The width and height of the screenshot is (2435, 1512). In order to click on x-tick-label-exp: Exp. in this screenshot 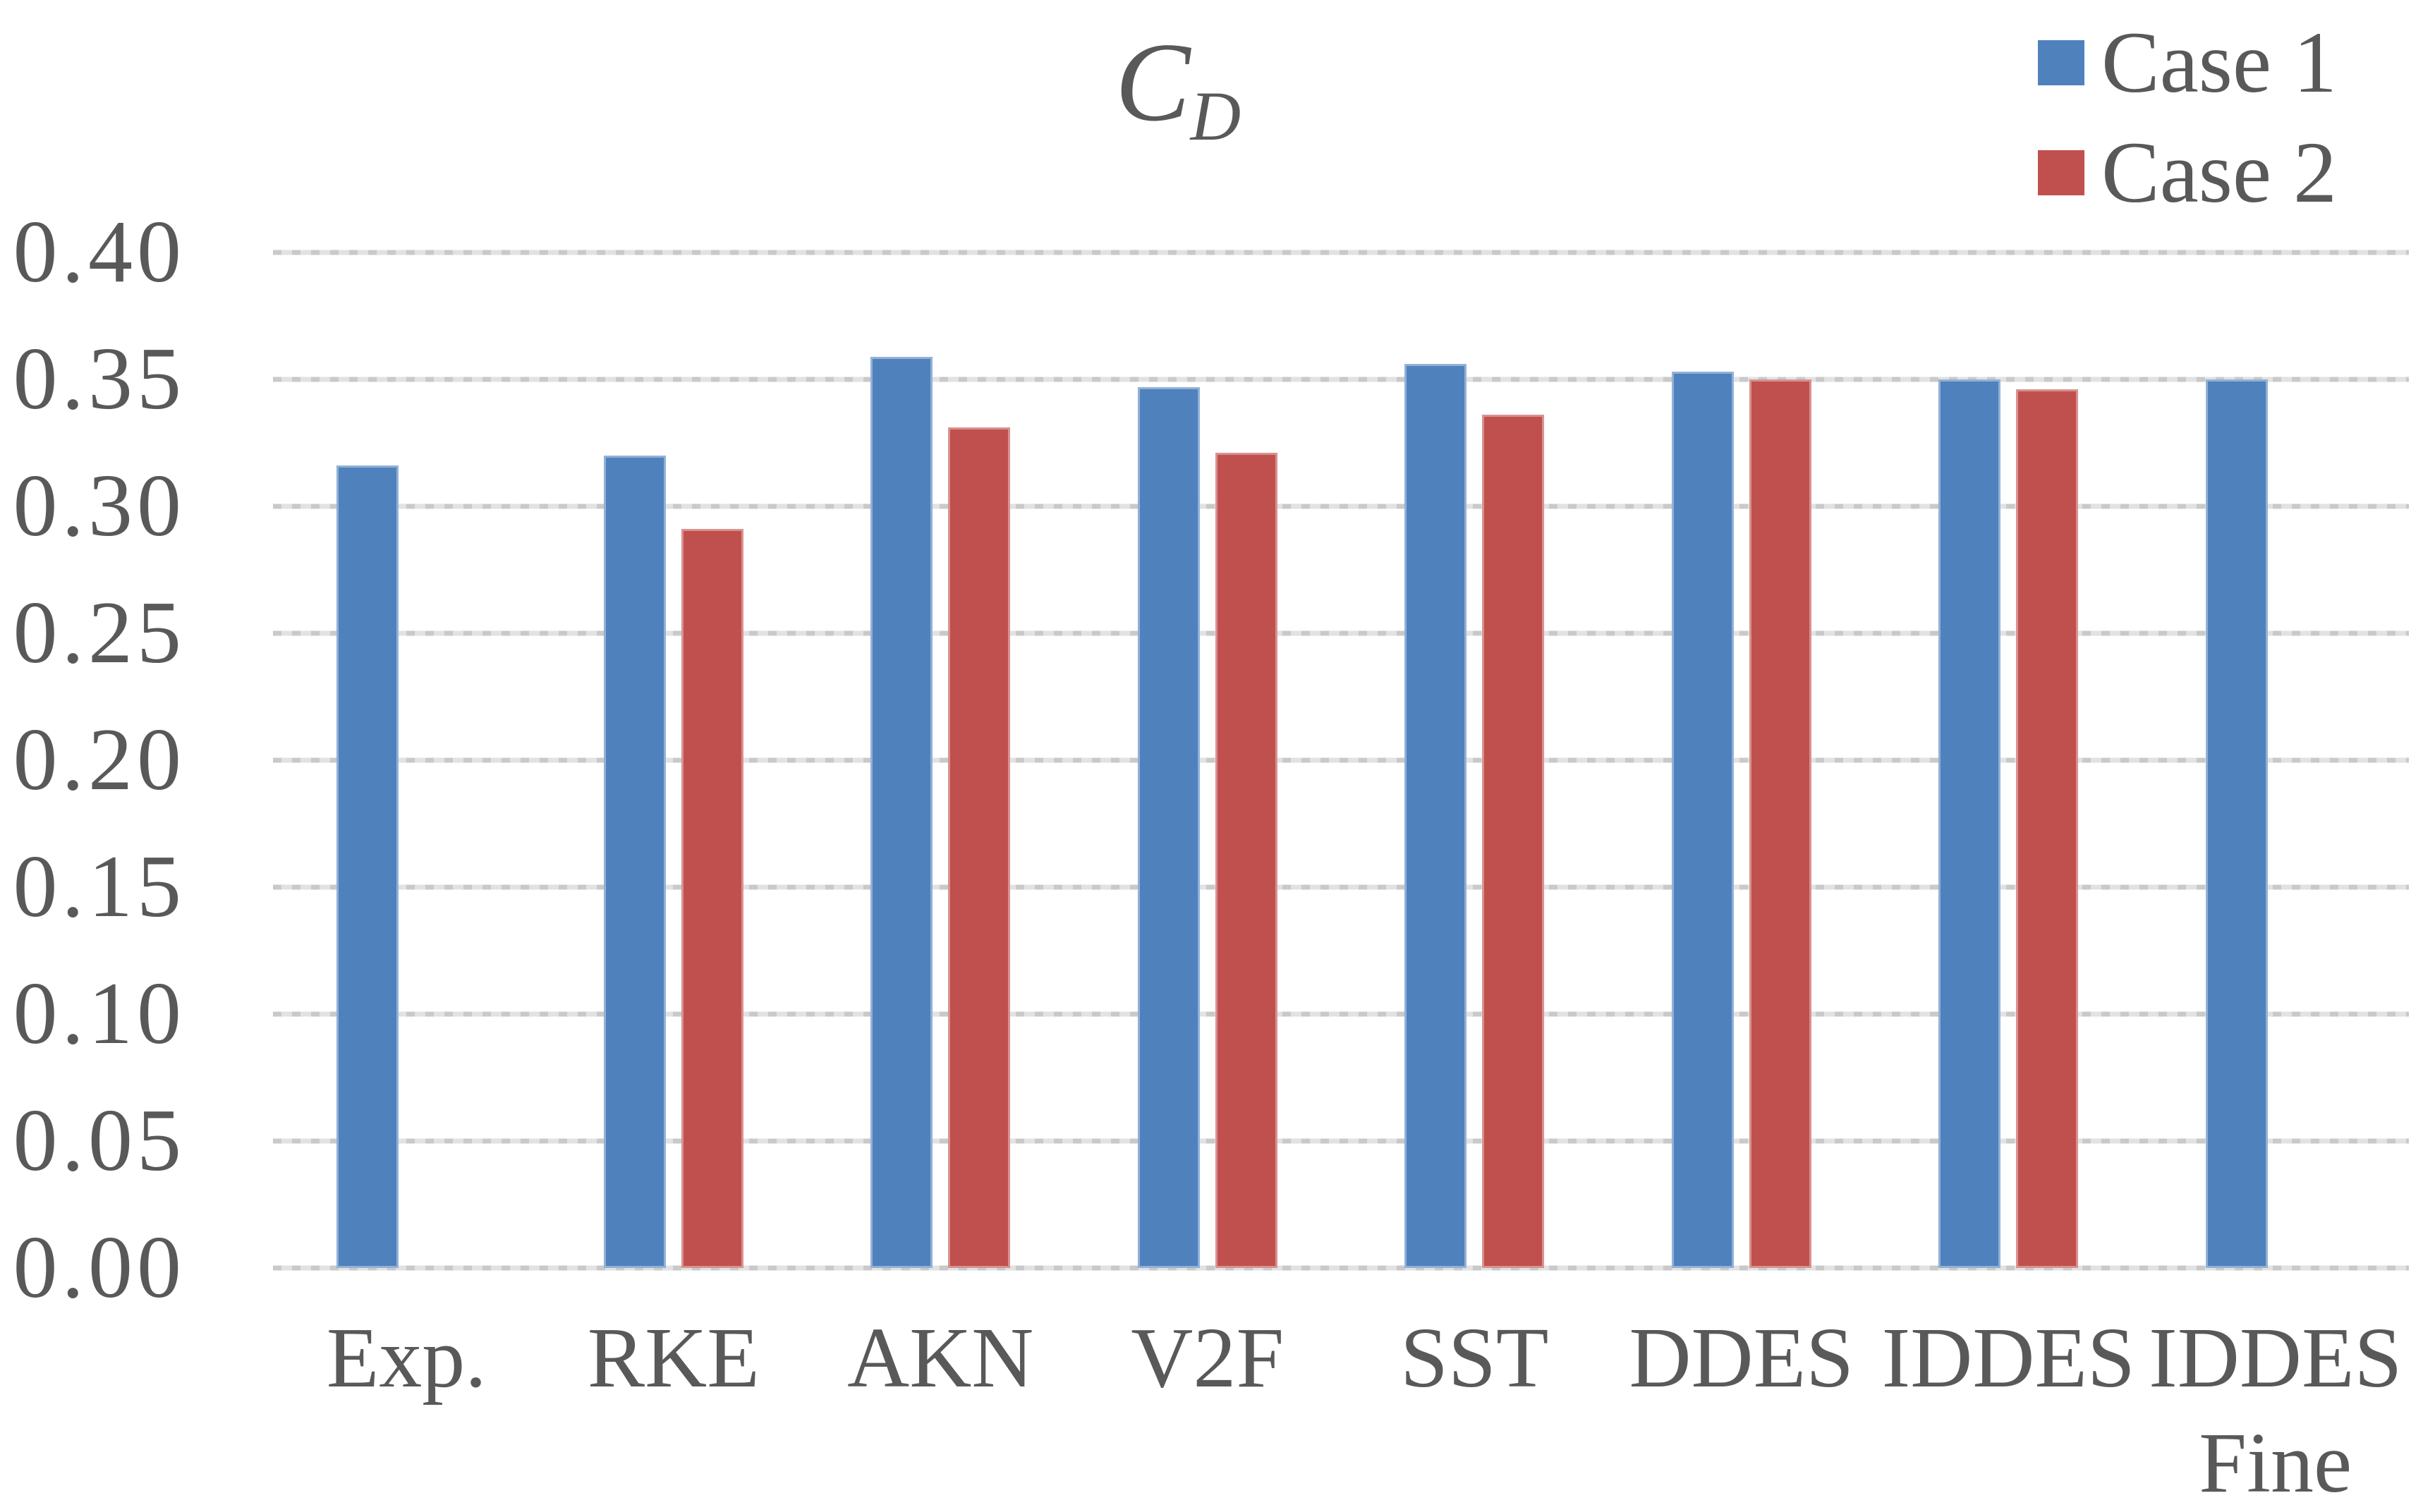, I will do `click(407, 1358)`.